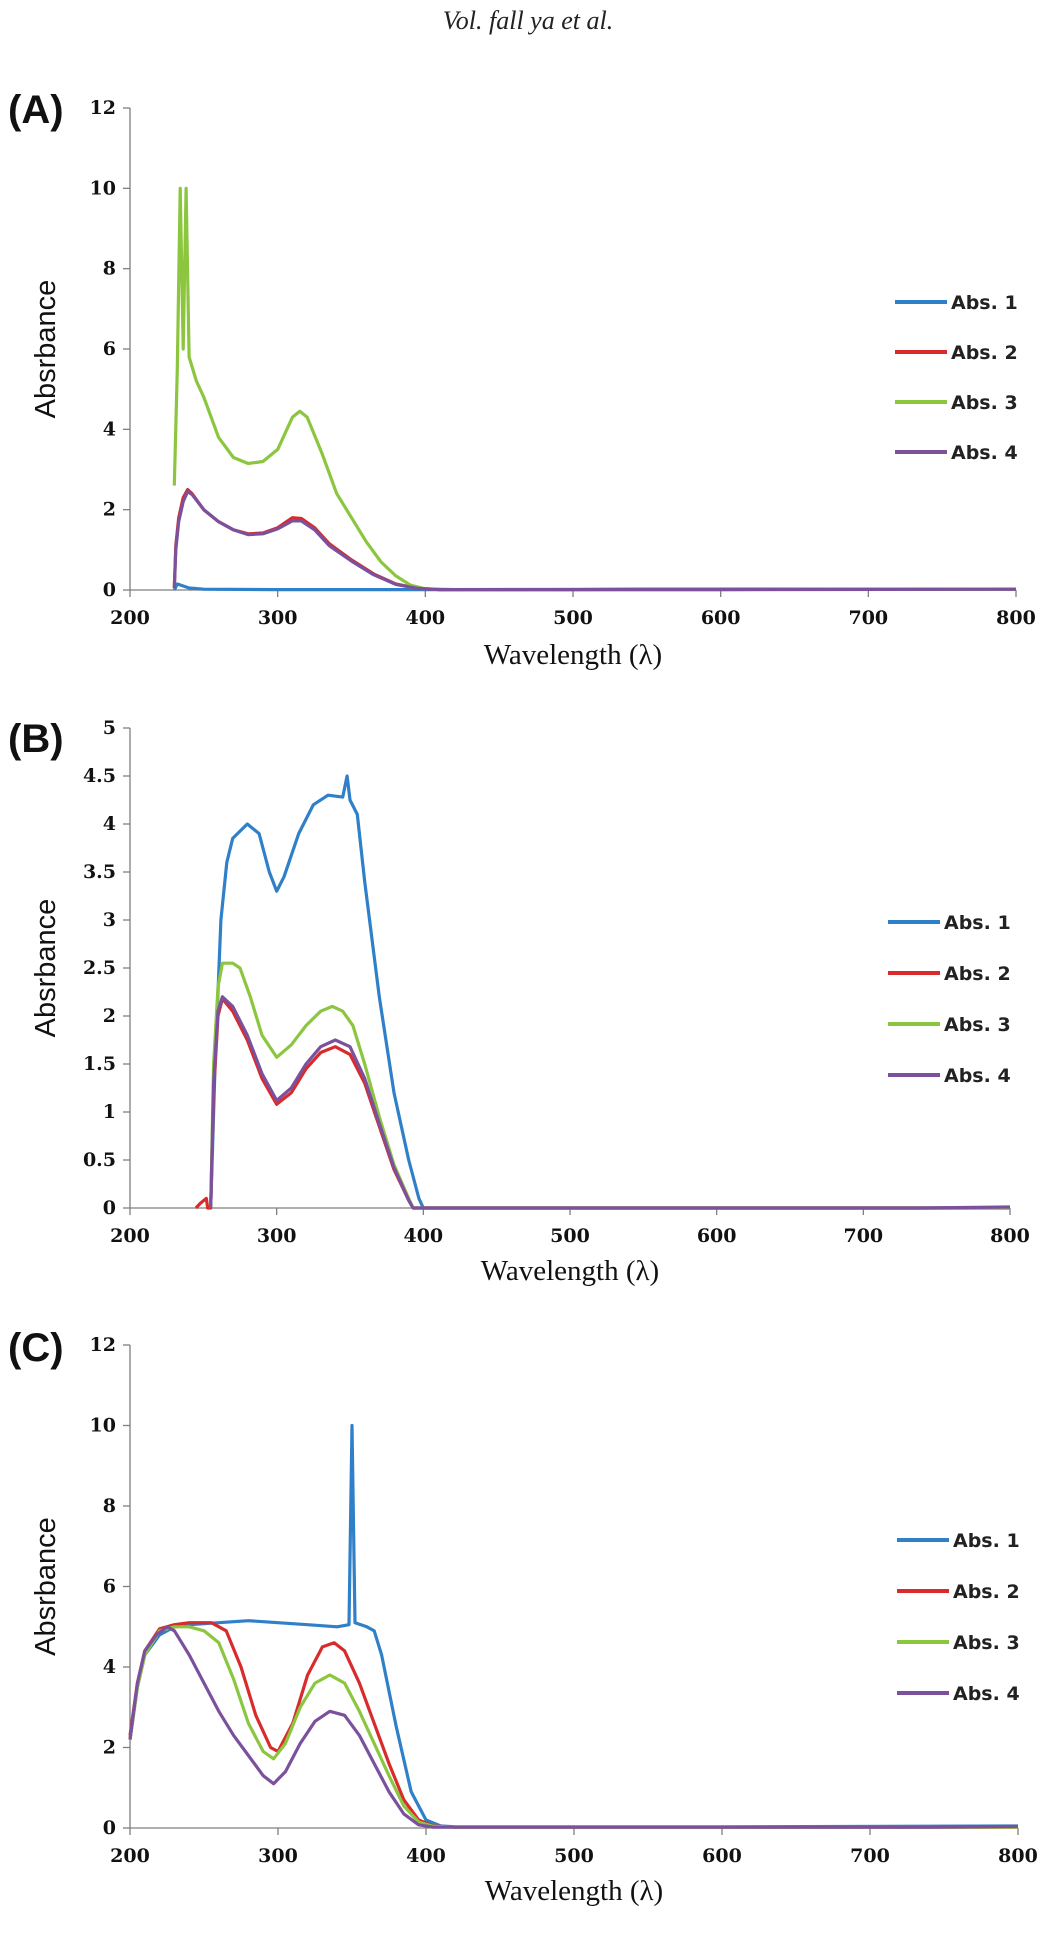 The width and height of the screenshot is (1056, 1938). I want to click on y-tick-label: 1.5, so click(99, 1064).